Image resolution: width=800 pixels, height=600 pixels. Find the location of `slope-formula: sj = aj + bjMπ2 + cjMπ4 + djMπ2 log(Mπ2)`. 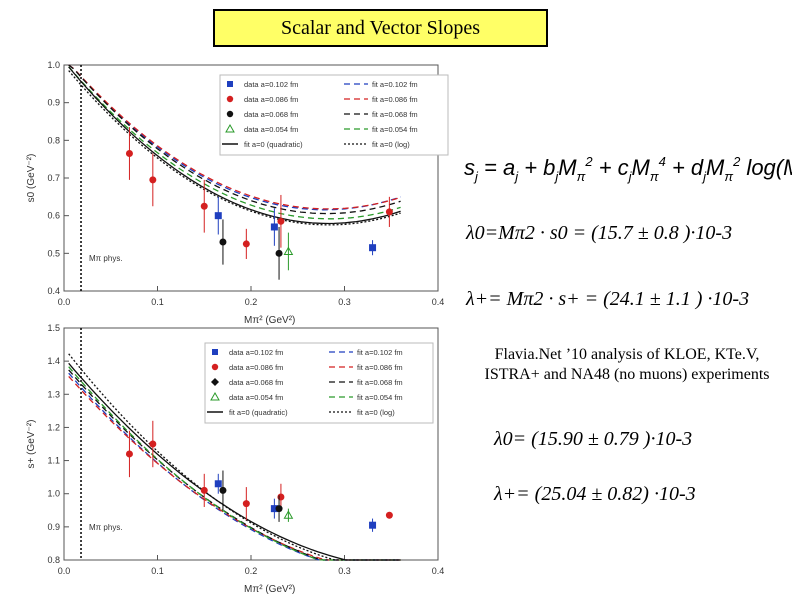

slope-formula: sj = aj + bjMπ2 + cjMπ4 + djMπ2 log(Mπ2) is located at coordinates (628, 169).